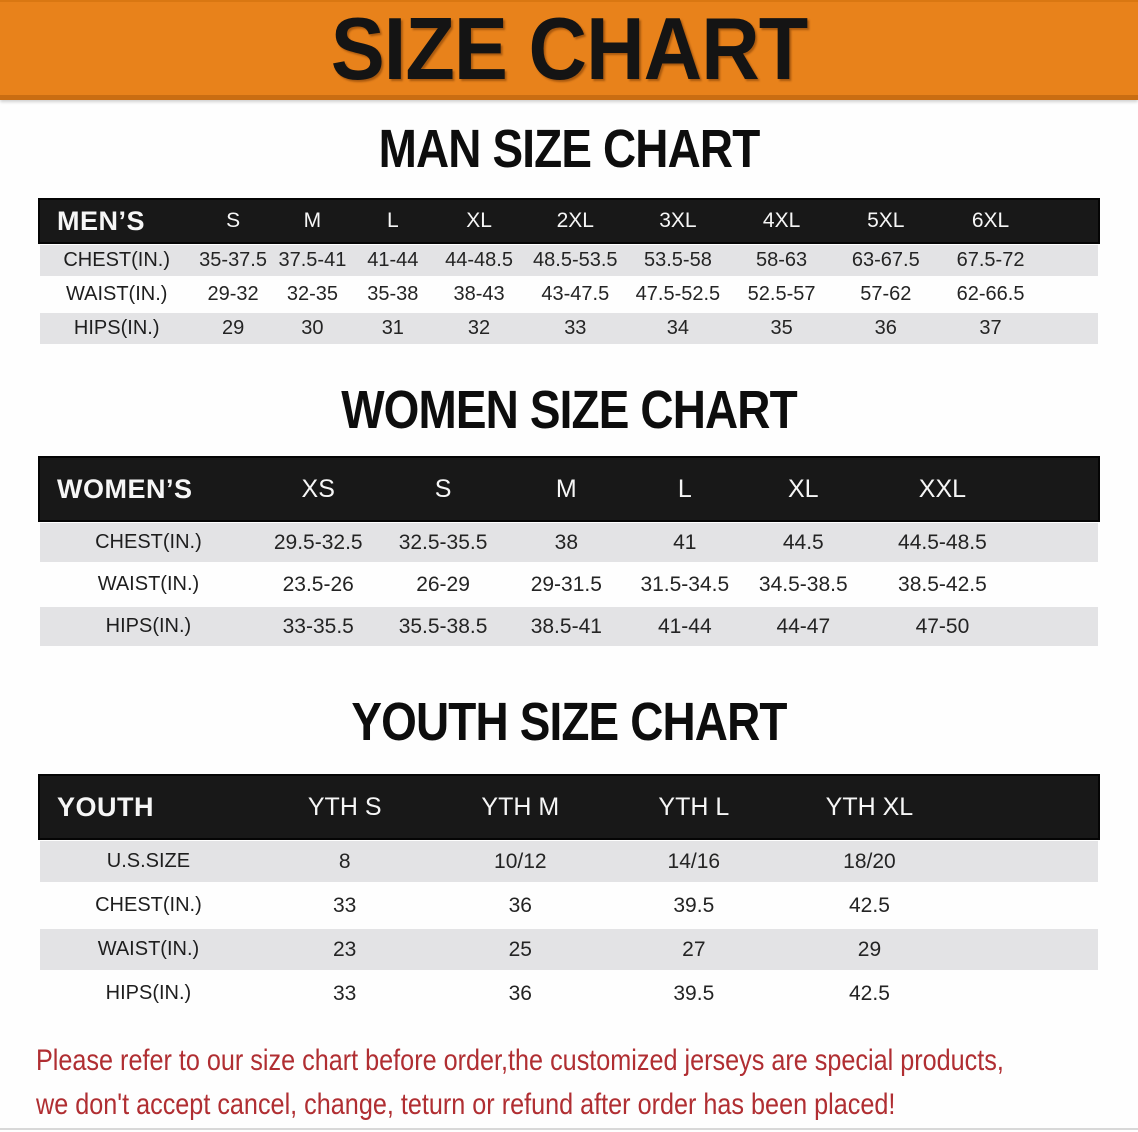 This screenshot has height=1132, width=1138. What do you see at coordinates (101, 220) in the screenshot?
I see `corner-label: MEN’S` at bounding box center [101, 220].